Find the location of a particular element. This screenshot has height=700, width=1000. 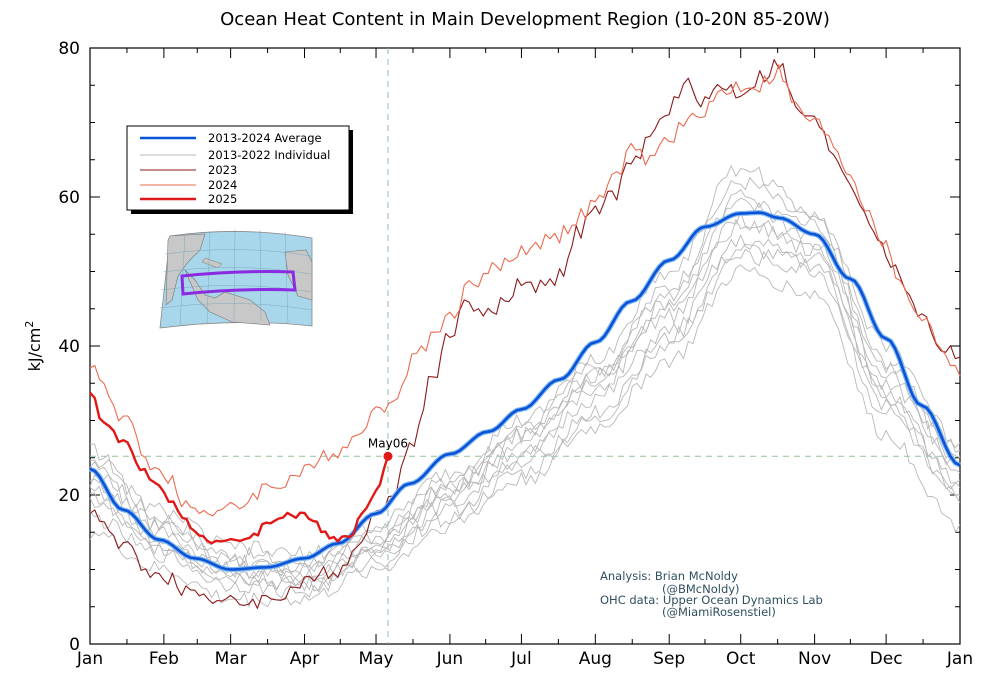

attribution-data: OHC data: Upper Ocean Dynamics Lab is located at coordinates (711, 600).